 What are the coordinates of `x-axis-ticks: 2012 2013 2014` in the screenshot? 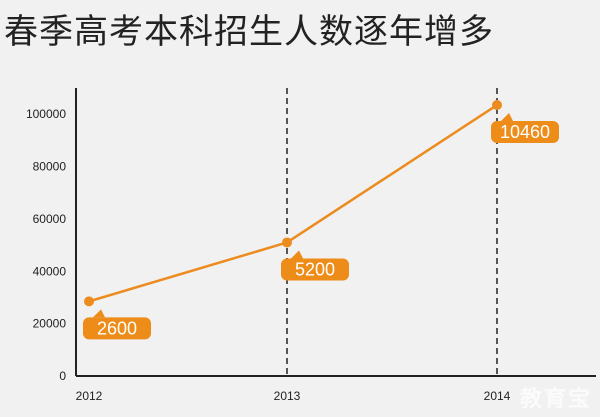 It's located at (293, 396).